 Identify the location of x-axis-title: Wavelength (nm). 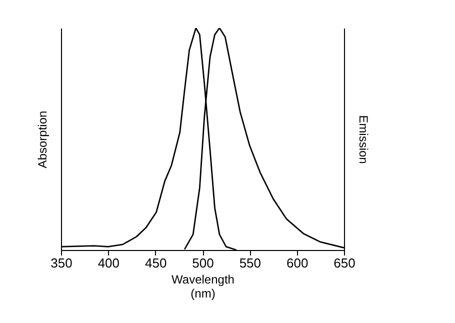
(203, 286).